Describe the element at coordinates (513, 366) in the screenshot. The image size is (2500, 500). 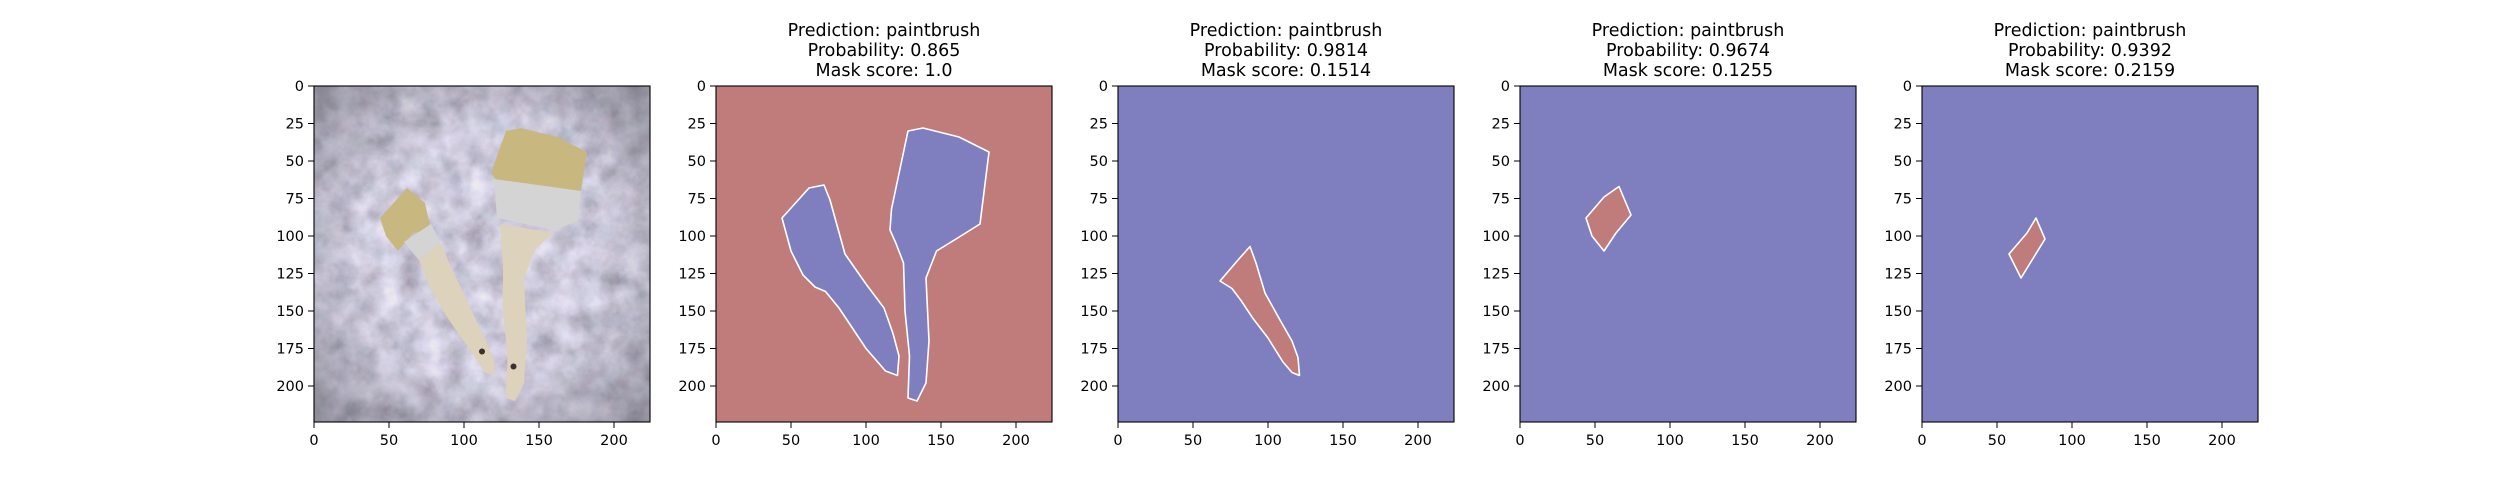
I see `handle-hole-large` at that location.